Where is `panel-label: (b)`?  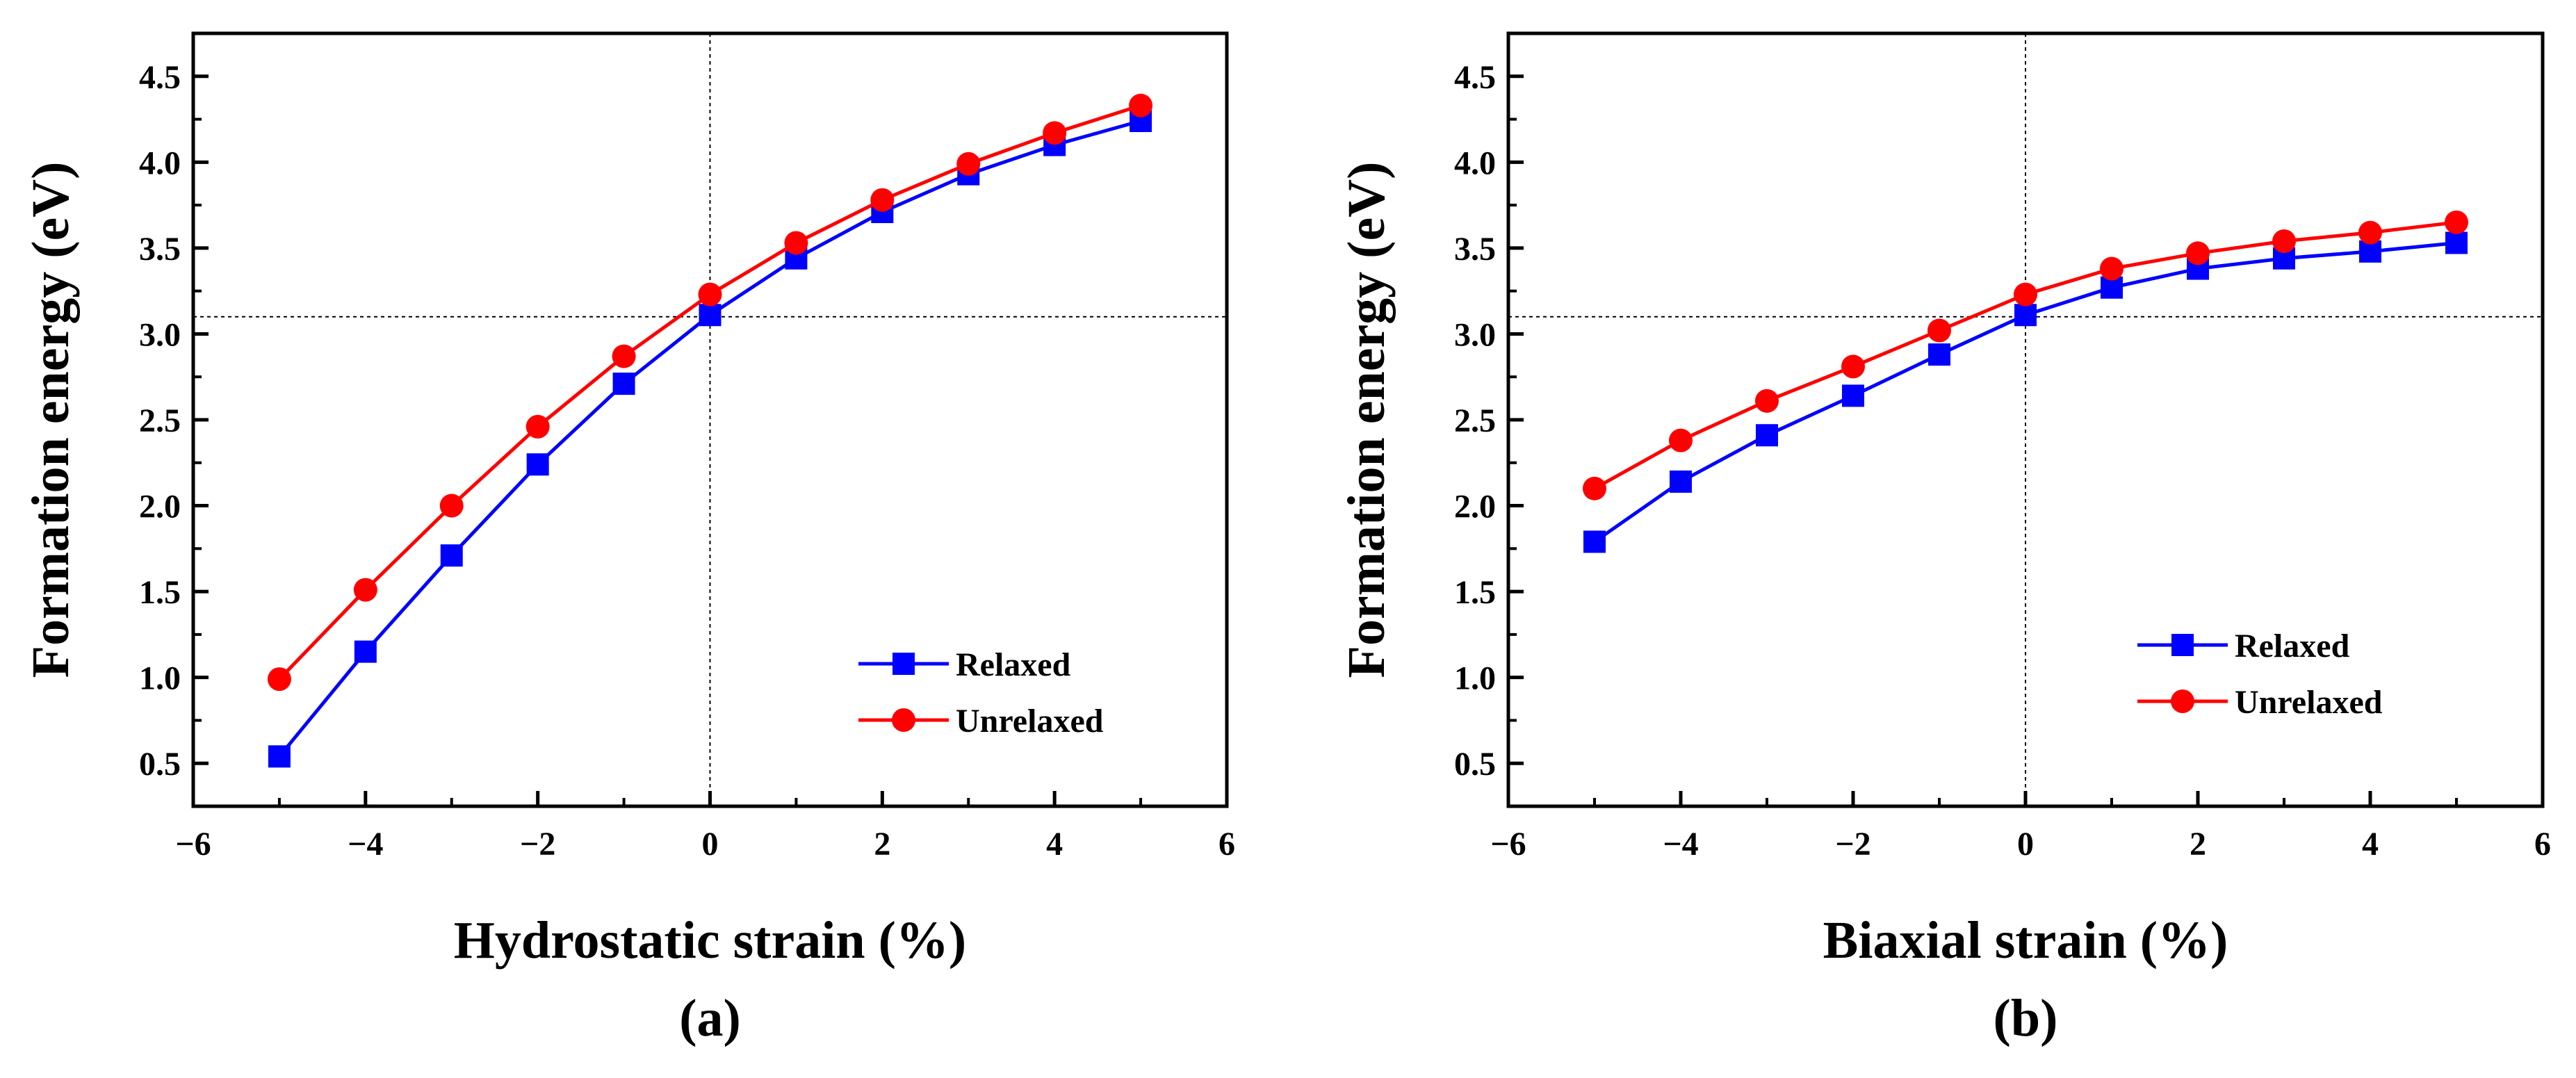
panel-label: (b) is located at coordinates (2026, 1018).